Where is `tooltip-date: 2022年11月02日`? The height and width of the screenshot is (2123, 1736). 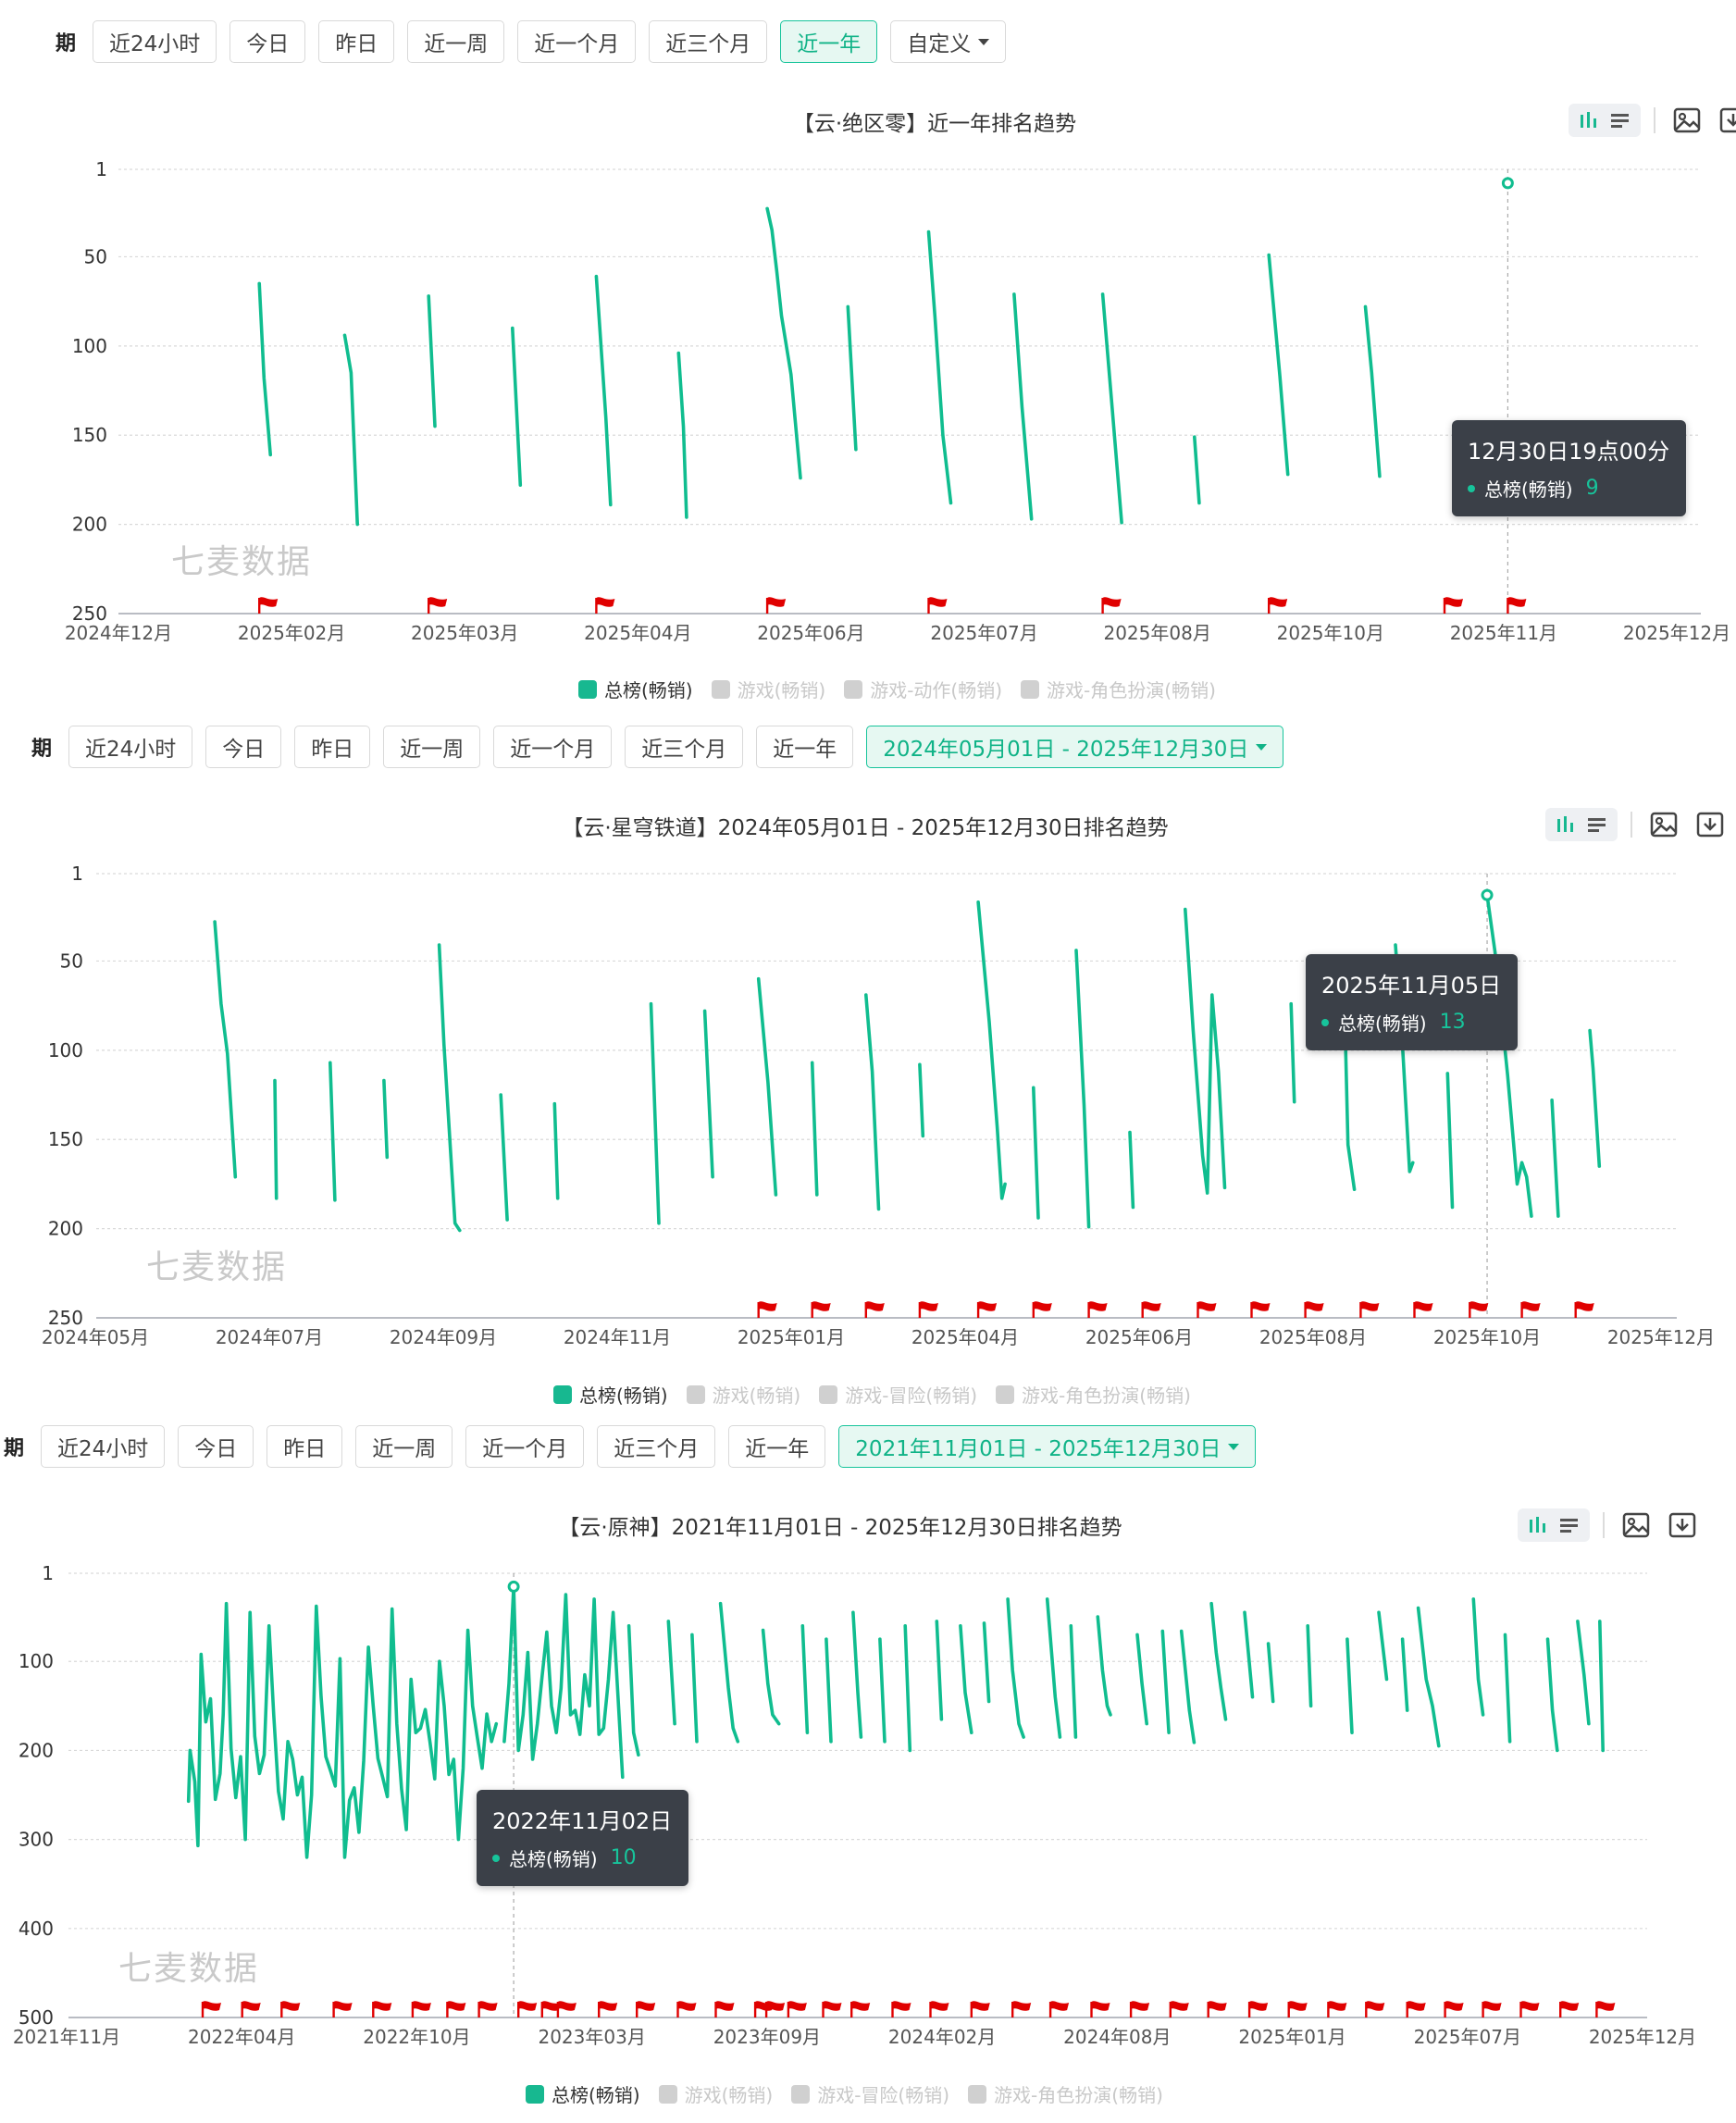 tooltip-date: 2022年11月02日 is located at coordinates (582, 1821).